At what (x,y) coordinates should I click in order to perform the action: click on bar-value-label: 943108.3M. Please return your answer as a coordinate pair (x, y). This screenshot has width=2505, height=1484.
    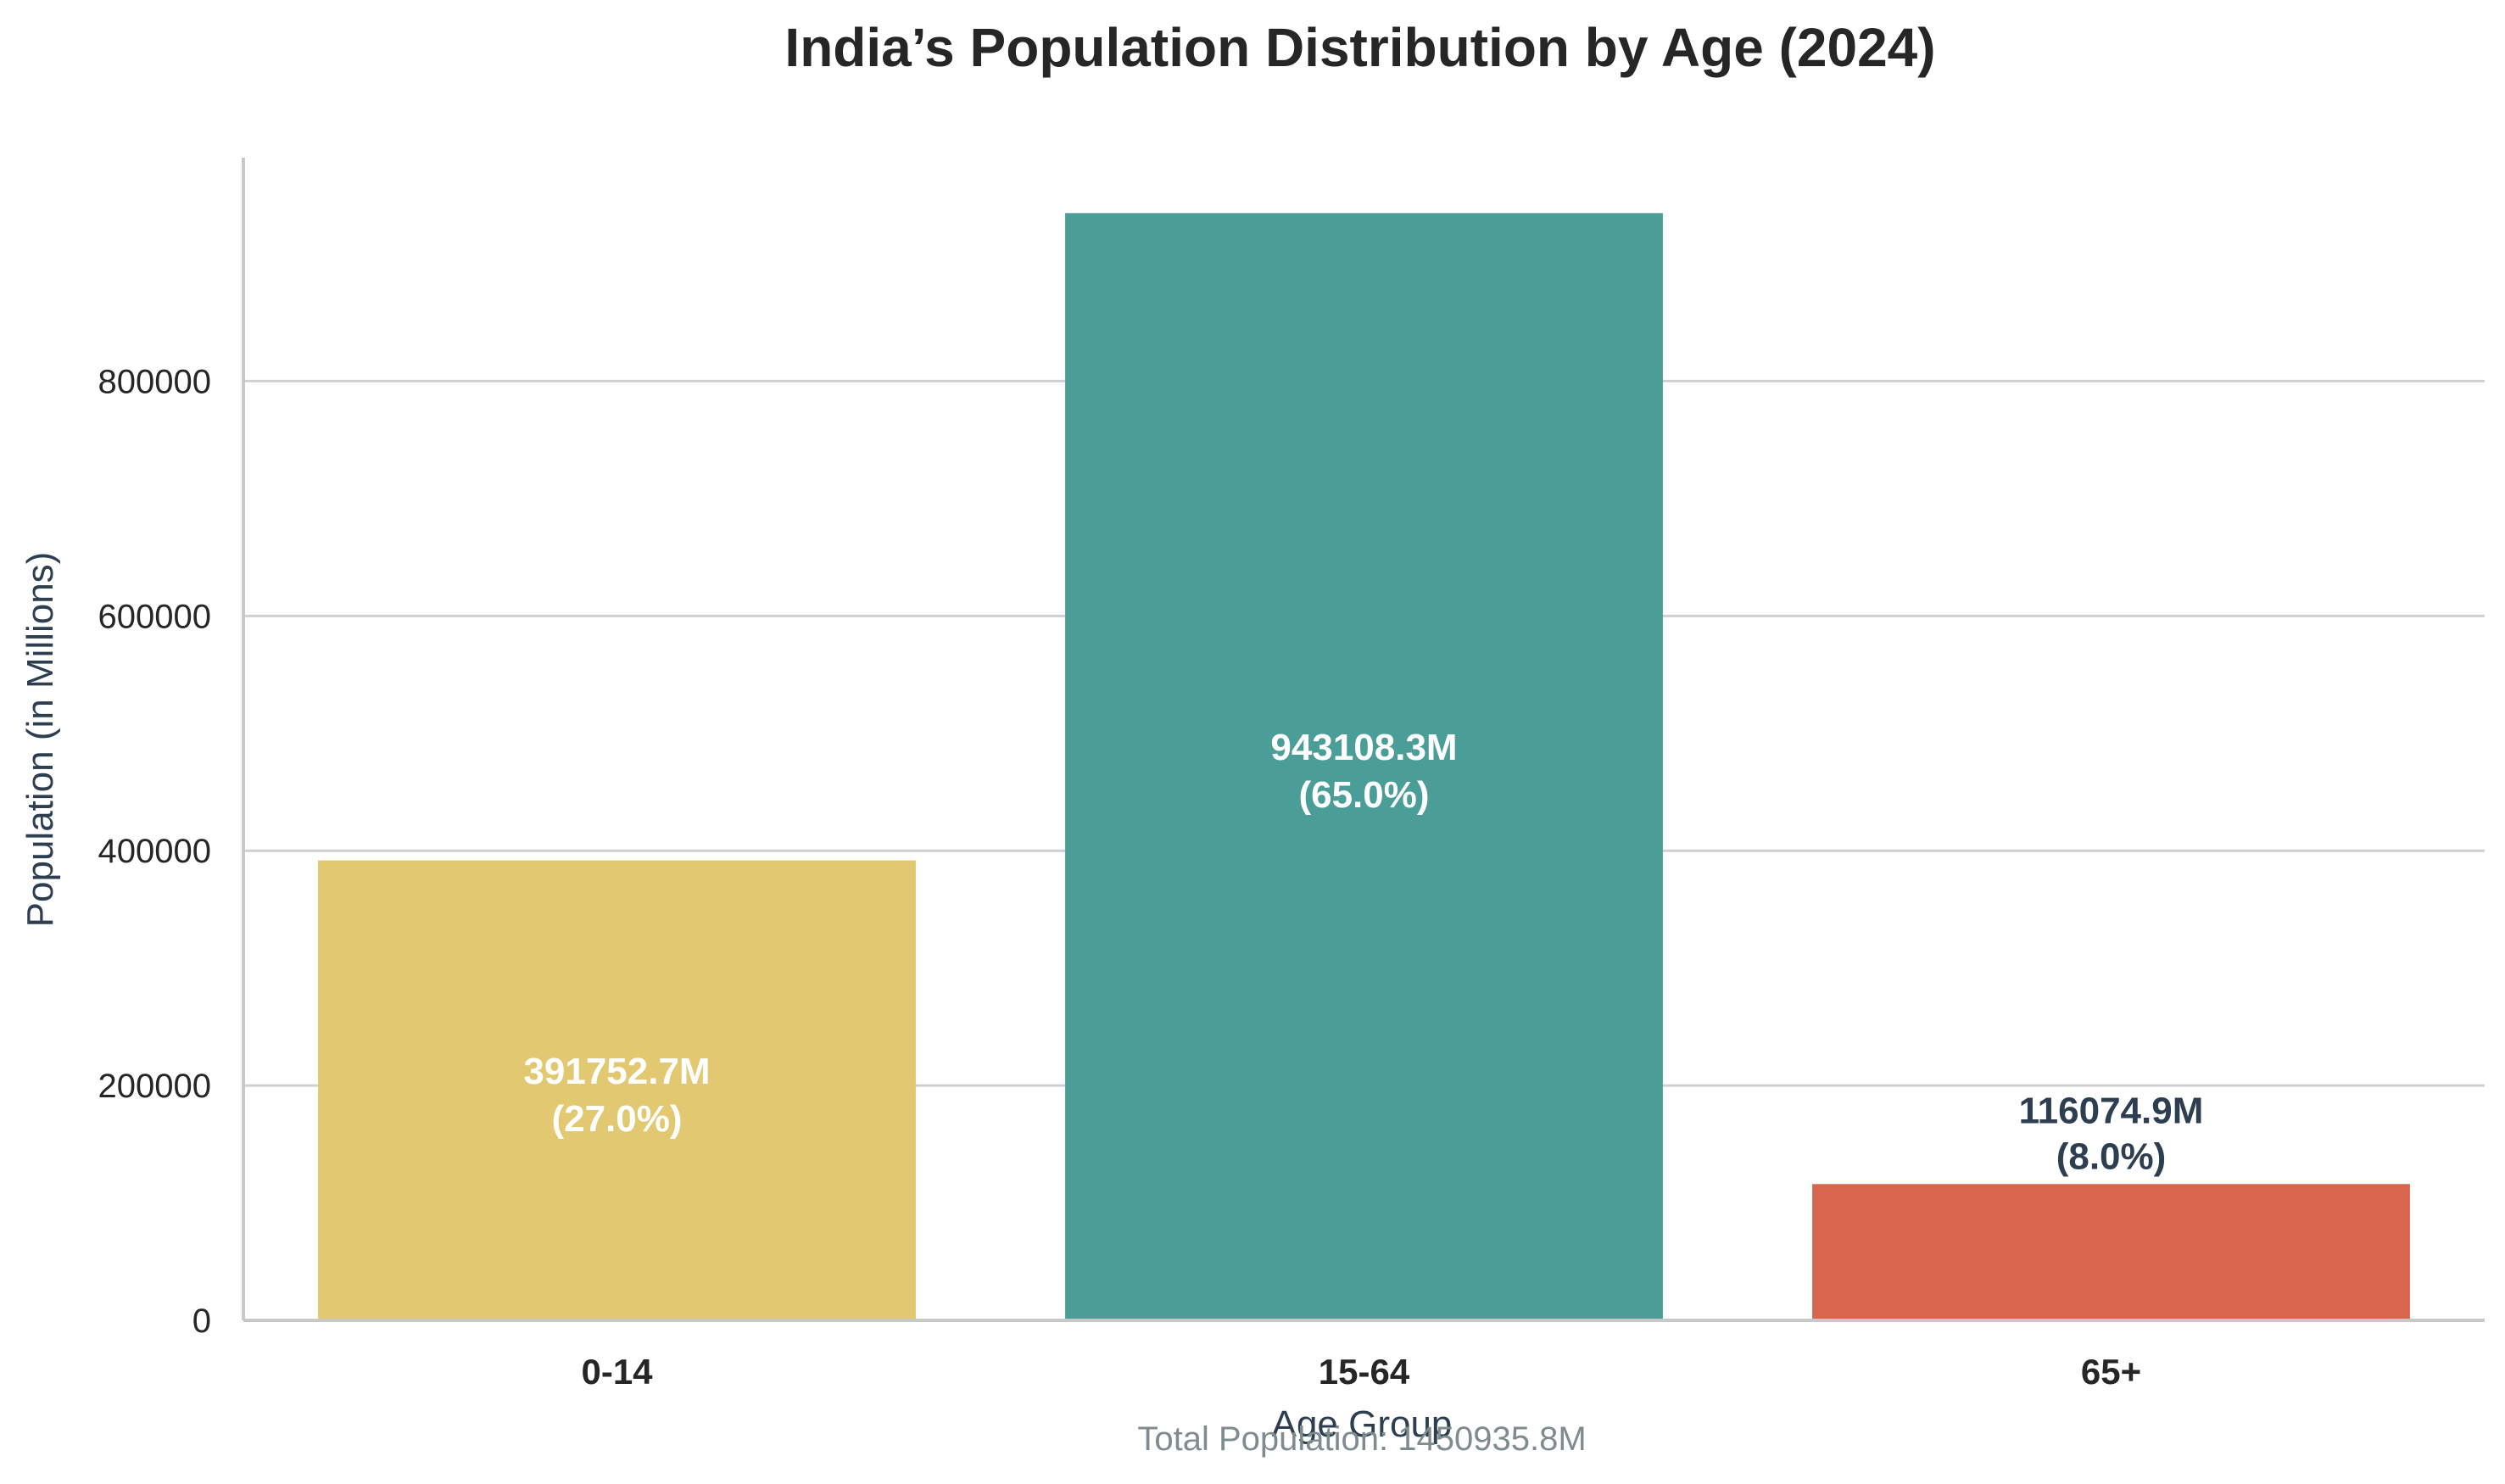
    Looking at the image, I should click on (1363, 747).